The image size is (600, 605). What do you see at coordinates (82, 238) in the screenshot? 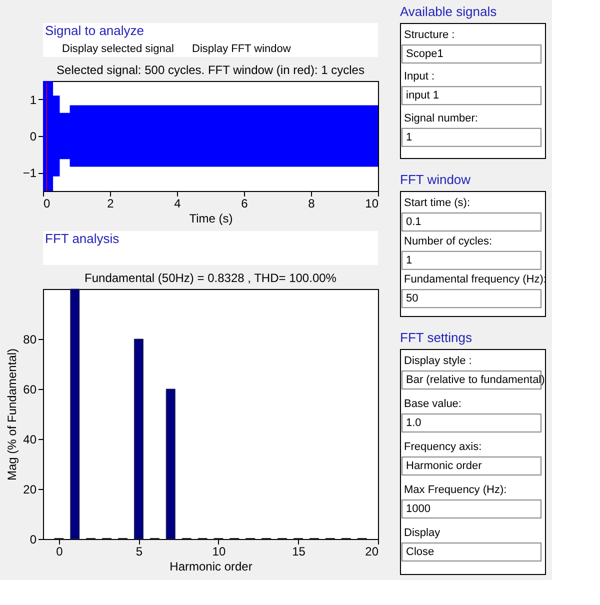
I see `text: FFT analysis` at bounding box center [82, 238].